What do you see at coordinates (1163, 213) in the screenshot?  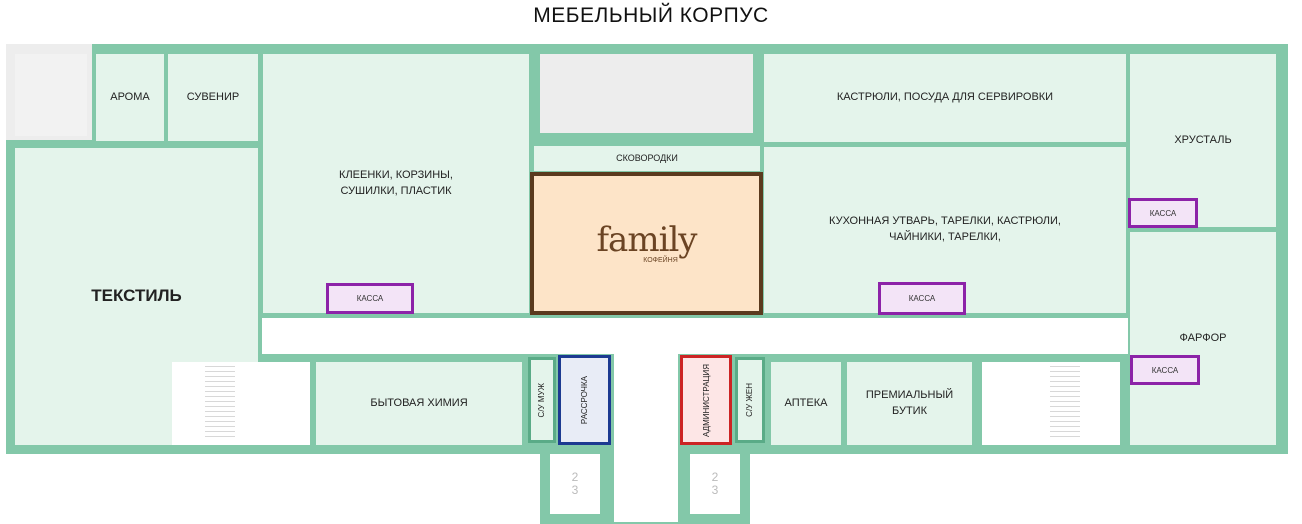 I see `kassa-crystal: КАССА` at bounding box center [1163, 213].